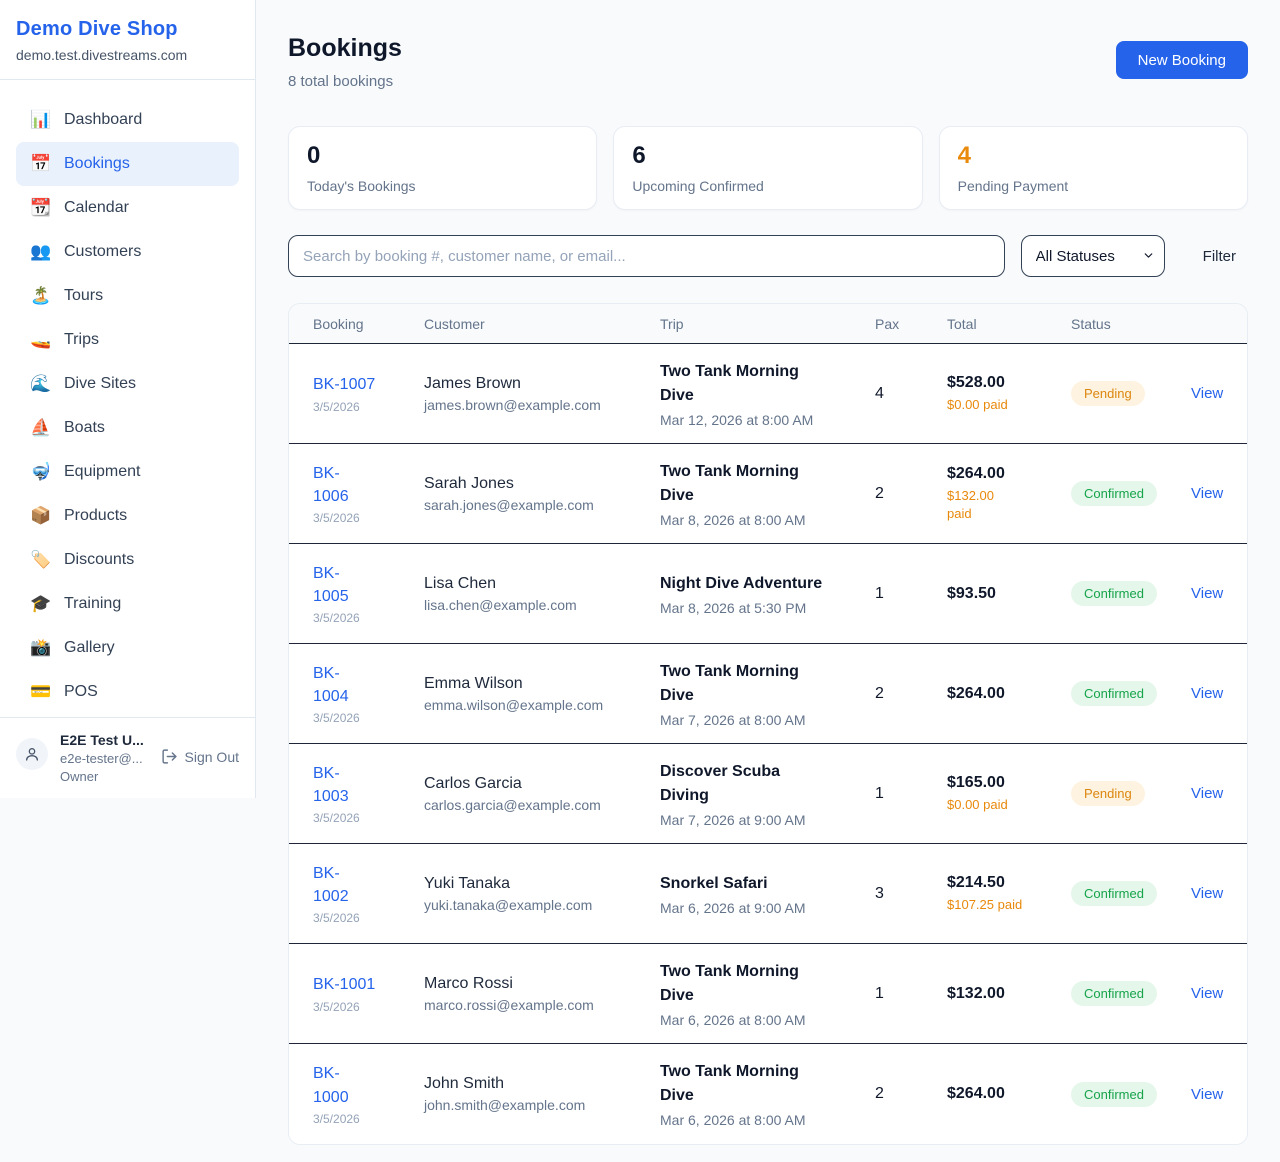 This screenshot has width=1280, height=1162. Describe the element at coordinates (698, 186) in the screenshot. I see `stat-label: Upcoming Confirmed` at that location.